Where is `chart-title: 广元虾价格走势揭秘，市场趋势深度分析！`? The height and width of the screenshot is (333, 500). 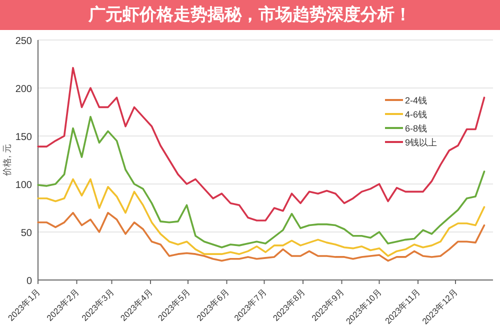 chart-title: 广元虾价格走势揭秘，市场趋势深度分析！ is located at coordinates (250, 15).